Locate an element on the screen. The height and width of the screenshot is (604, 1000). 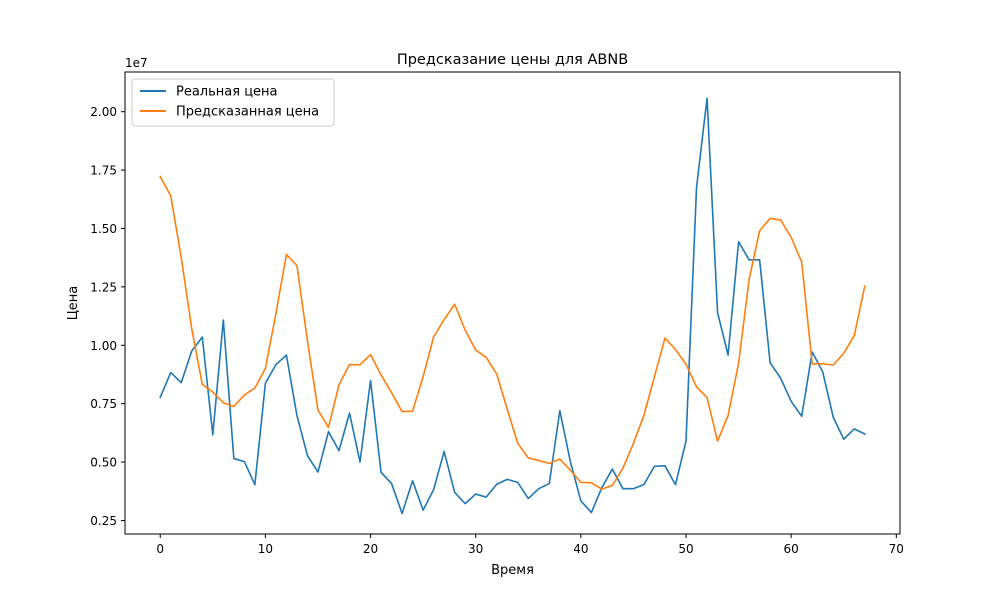
legend: Реальная цена Предсказанная цена is located at coordinates (233, 102).